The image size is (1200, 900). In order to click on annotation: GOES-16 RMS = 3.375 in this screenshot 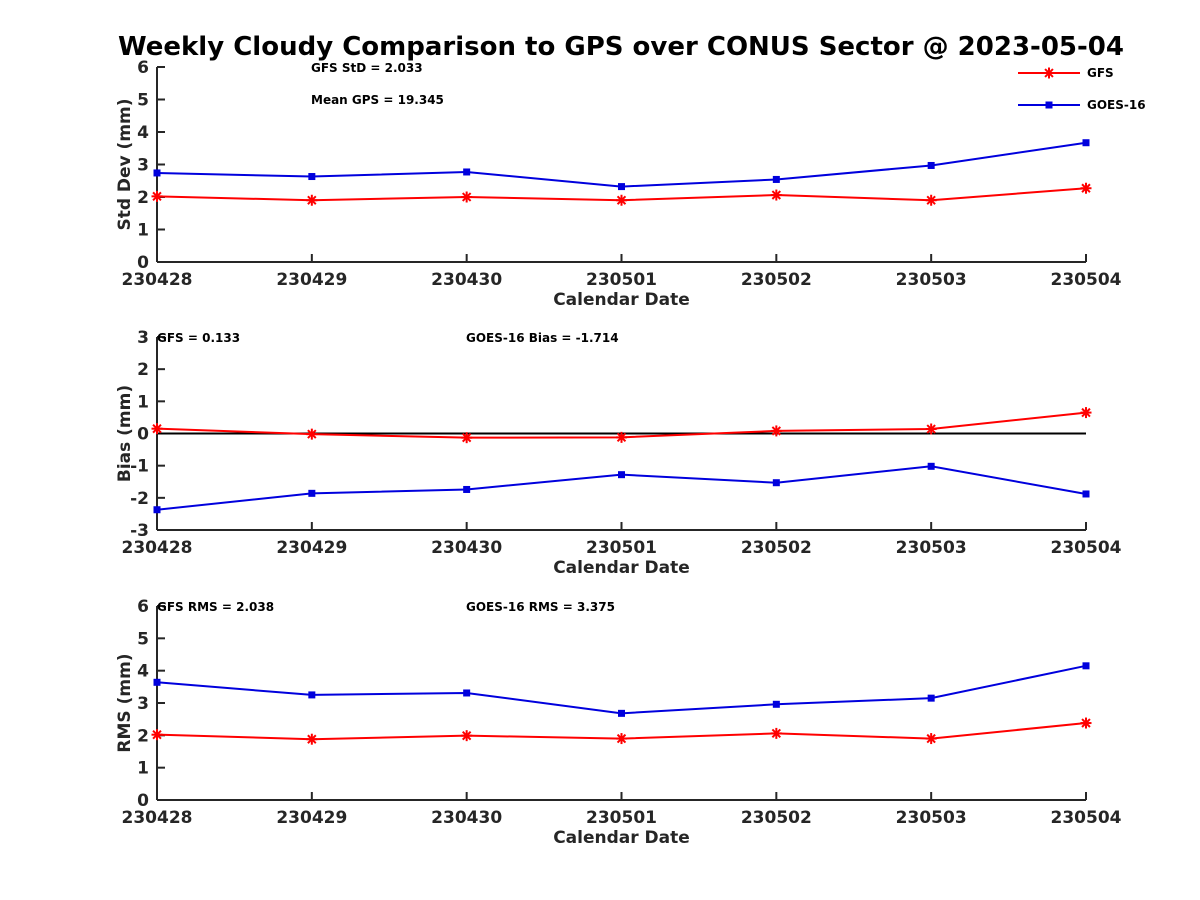, I will do `click(540, 607)`.